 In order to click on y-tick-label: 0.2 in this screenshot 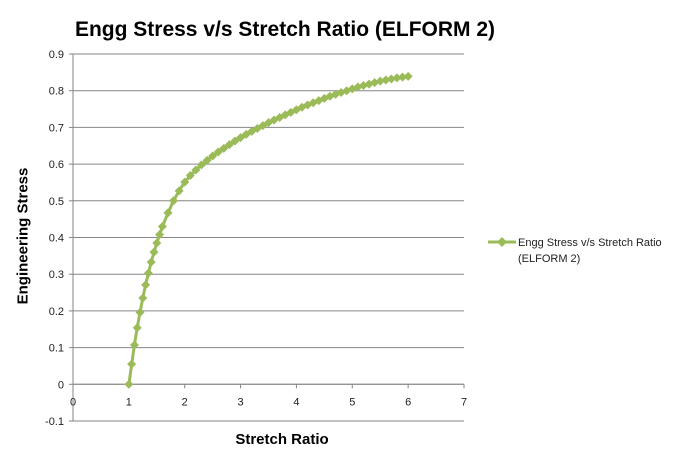, I will do `click(56, 312)`.